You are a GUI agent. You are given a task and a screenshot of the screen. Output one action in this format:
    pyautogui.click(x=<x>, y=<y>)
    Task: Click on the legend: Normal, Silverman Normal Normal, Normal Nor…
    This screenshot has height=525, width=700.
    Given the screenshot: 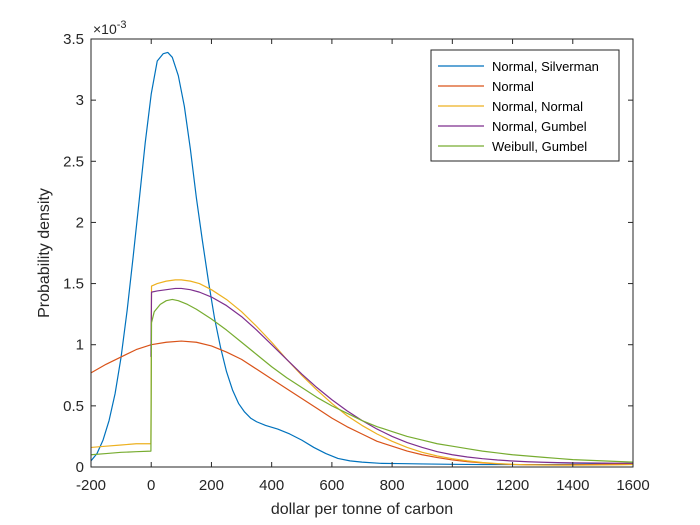 What is the action you would take?
    pyautogui.click(x=525, y=105)
    